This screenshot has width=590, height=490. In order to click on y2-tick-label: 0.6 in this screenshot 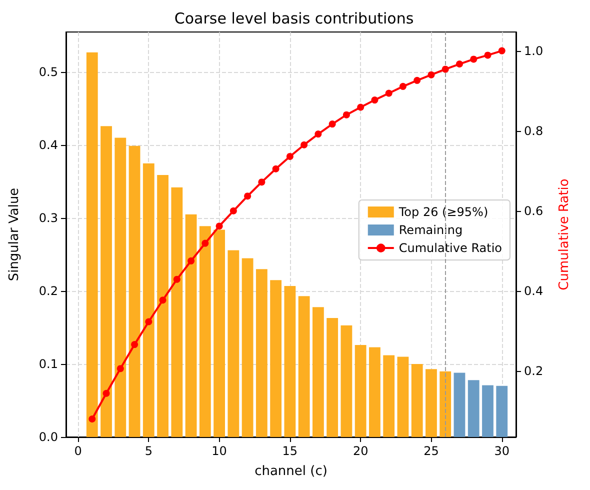, I will do `click(534, 211)`.